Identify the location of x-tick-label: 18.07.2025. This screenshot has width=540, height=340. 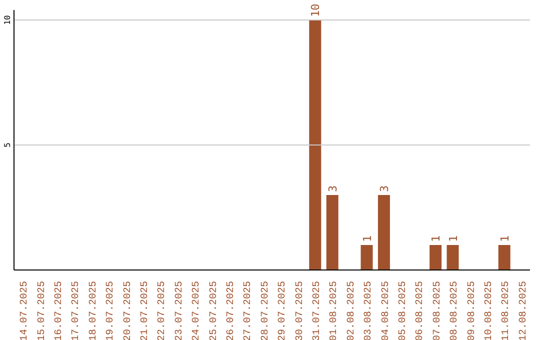
(94, 310).